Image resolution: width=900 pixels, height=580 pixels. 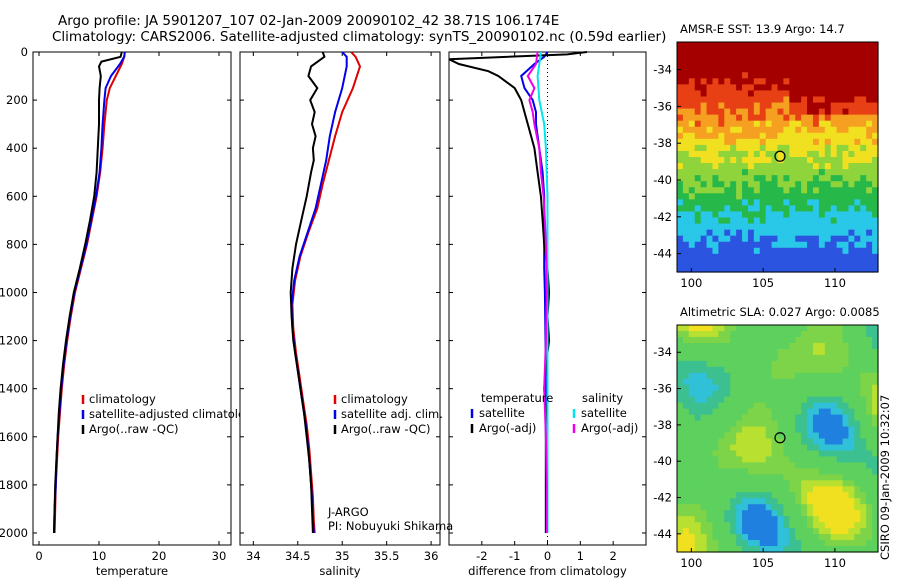 I want to click on x-axis-label: salinity, so click(x=339, y=571).